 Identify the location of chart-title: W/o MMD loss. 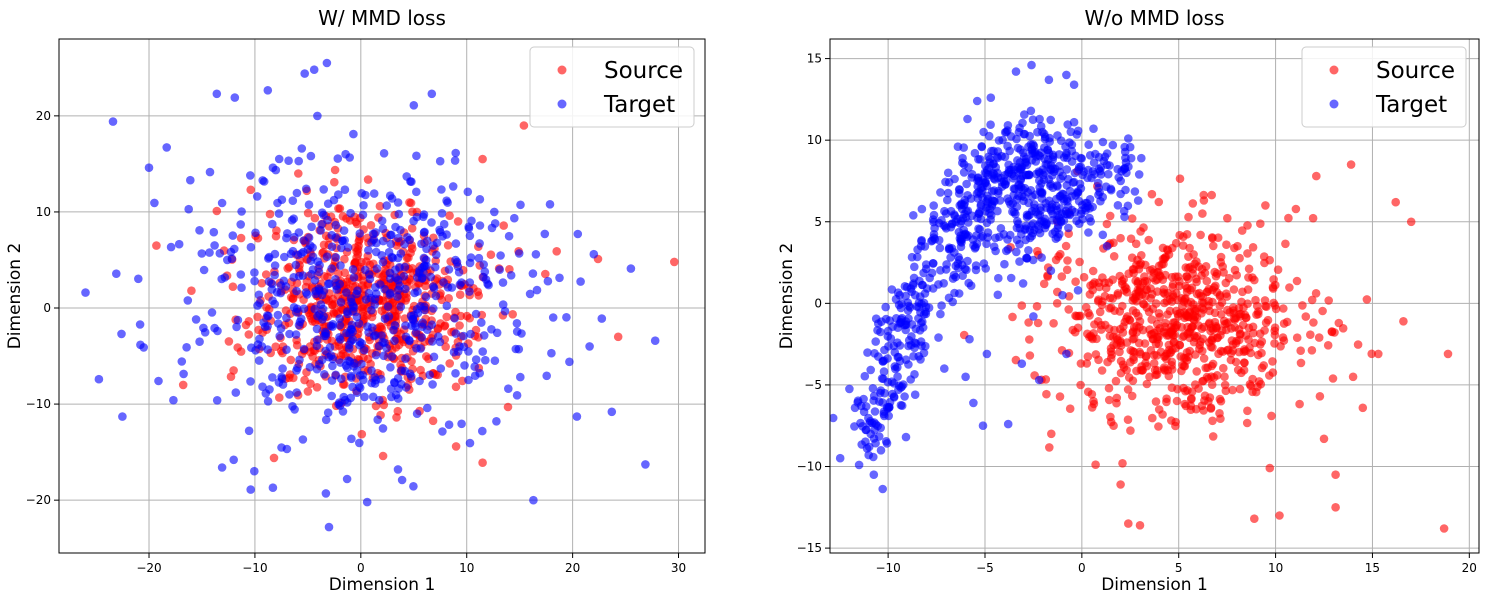
(1154, 18).